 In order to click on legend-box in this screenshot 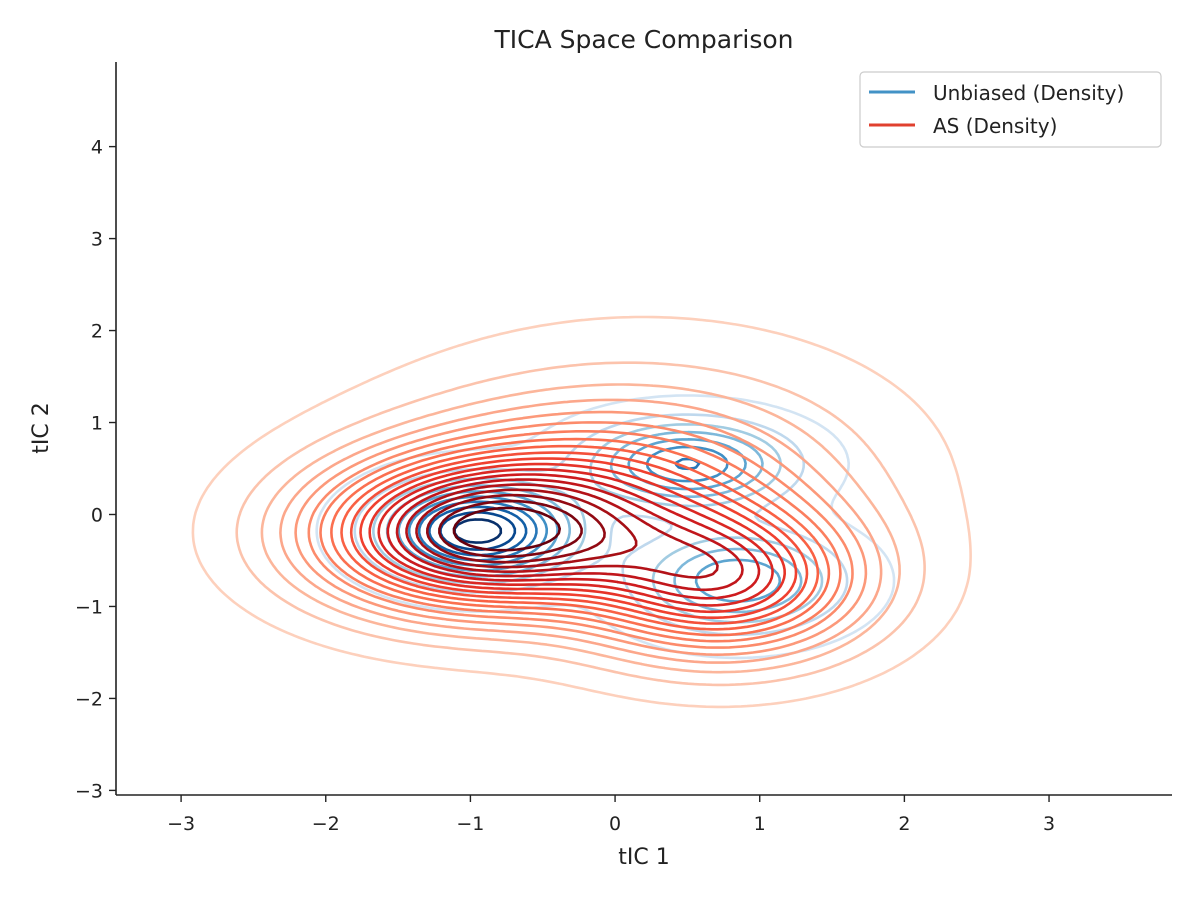, I will do `click(1010, 109)`.